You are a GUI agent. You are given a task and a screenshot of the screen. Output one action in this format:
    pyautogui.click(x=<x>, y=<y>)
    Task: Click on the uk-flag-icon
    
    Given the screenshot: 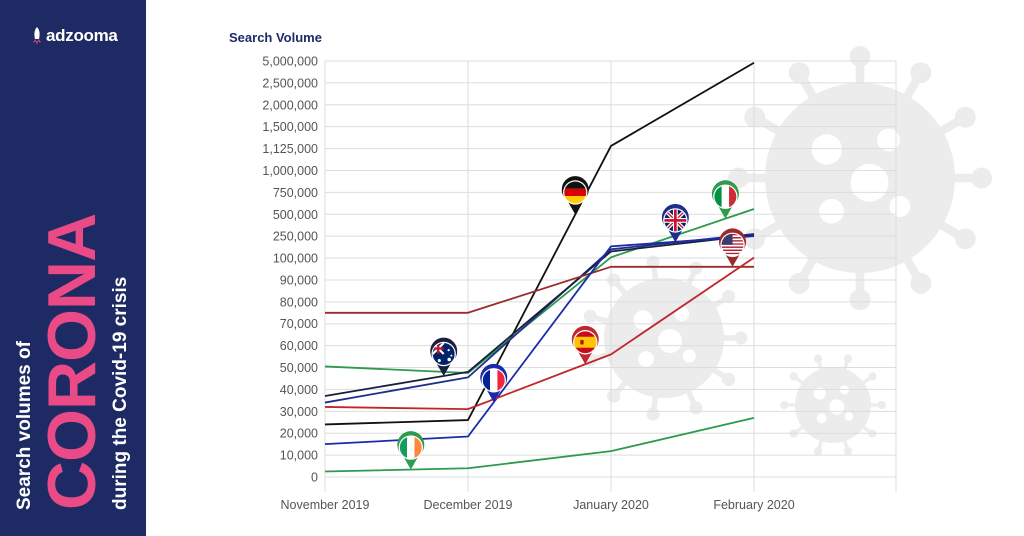 What is the action you would take?
    pyautogui.click(x=675, y=223)
    